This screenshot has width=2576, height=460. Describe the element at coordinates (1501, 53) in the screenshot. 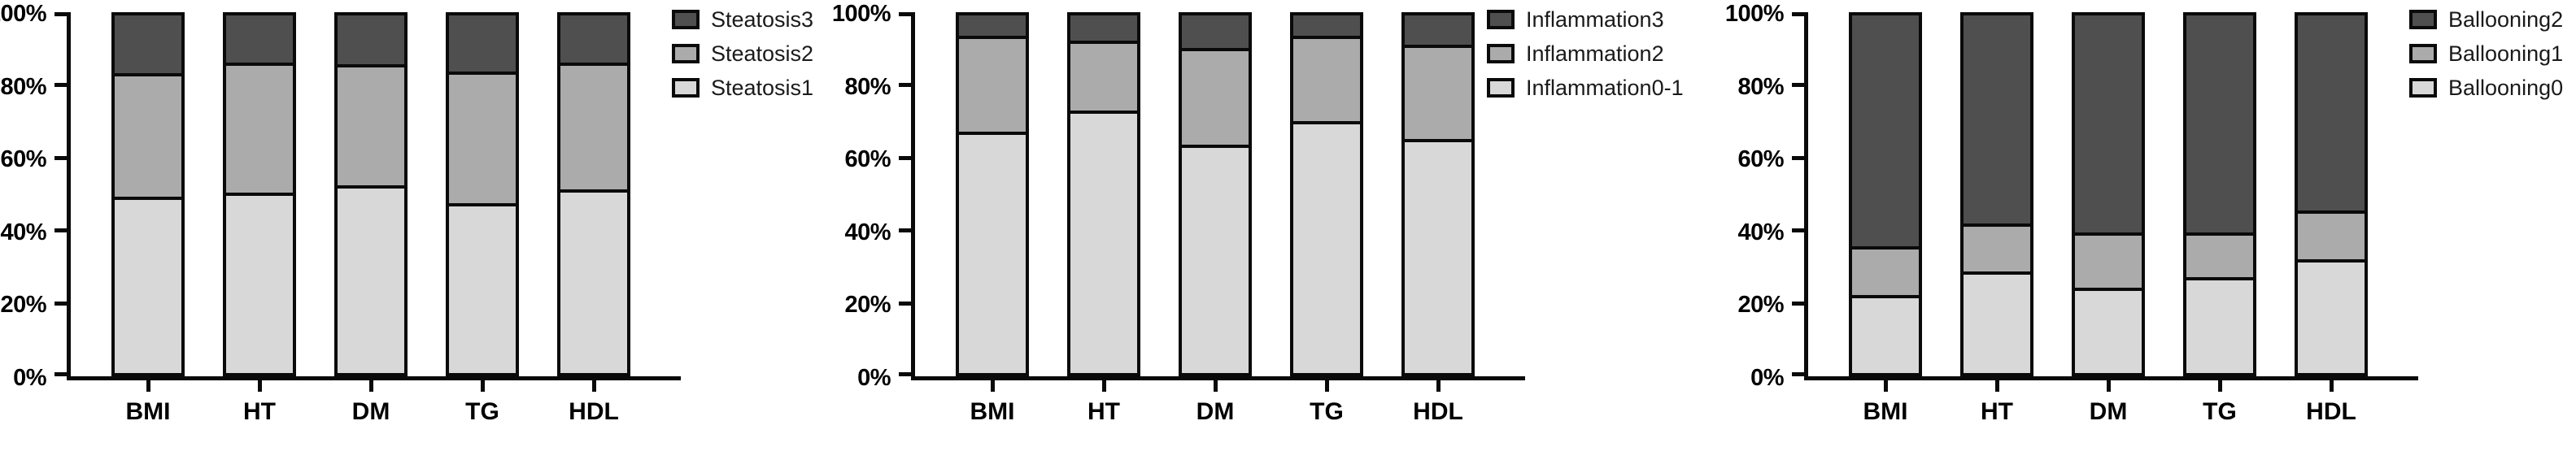

I see `legend-swatch-inflammation2` at that location.